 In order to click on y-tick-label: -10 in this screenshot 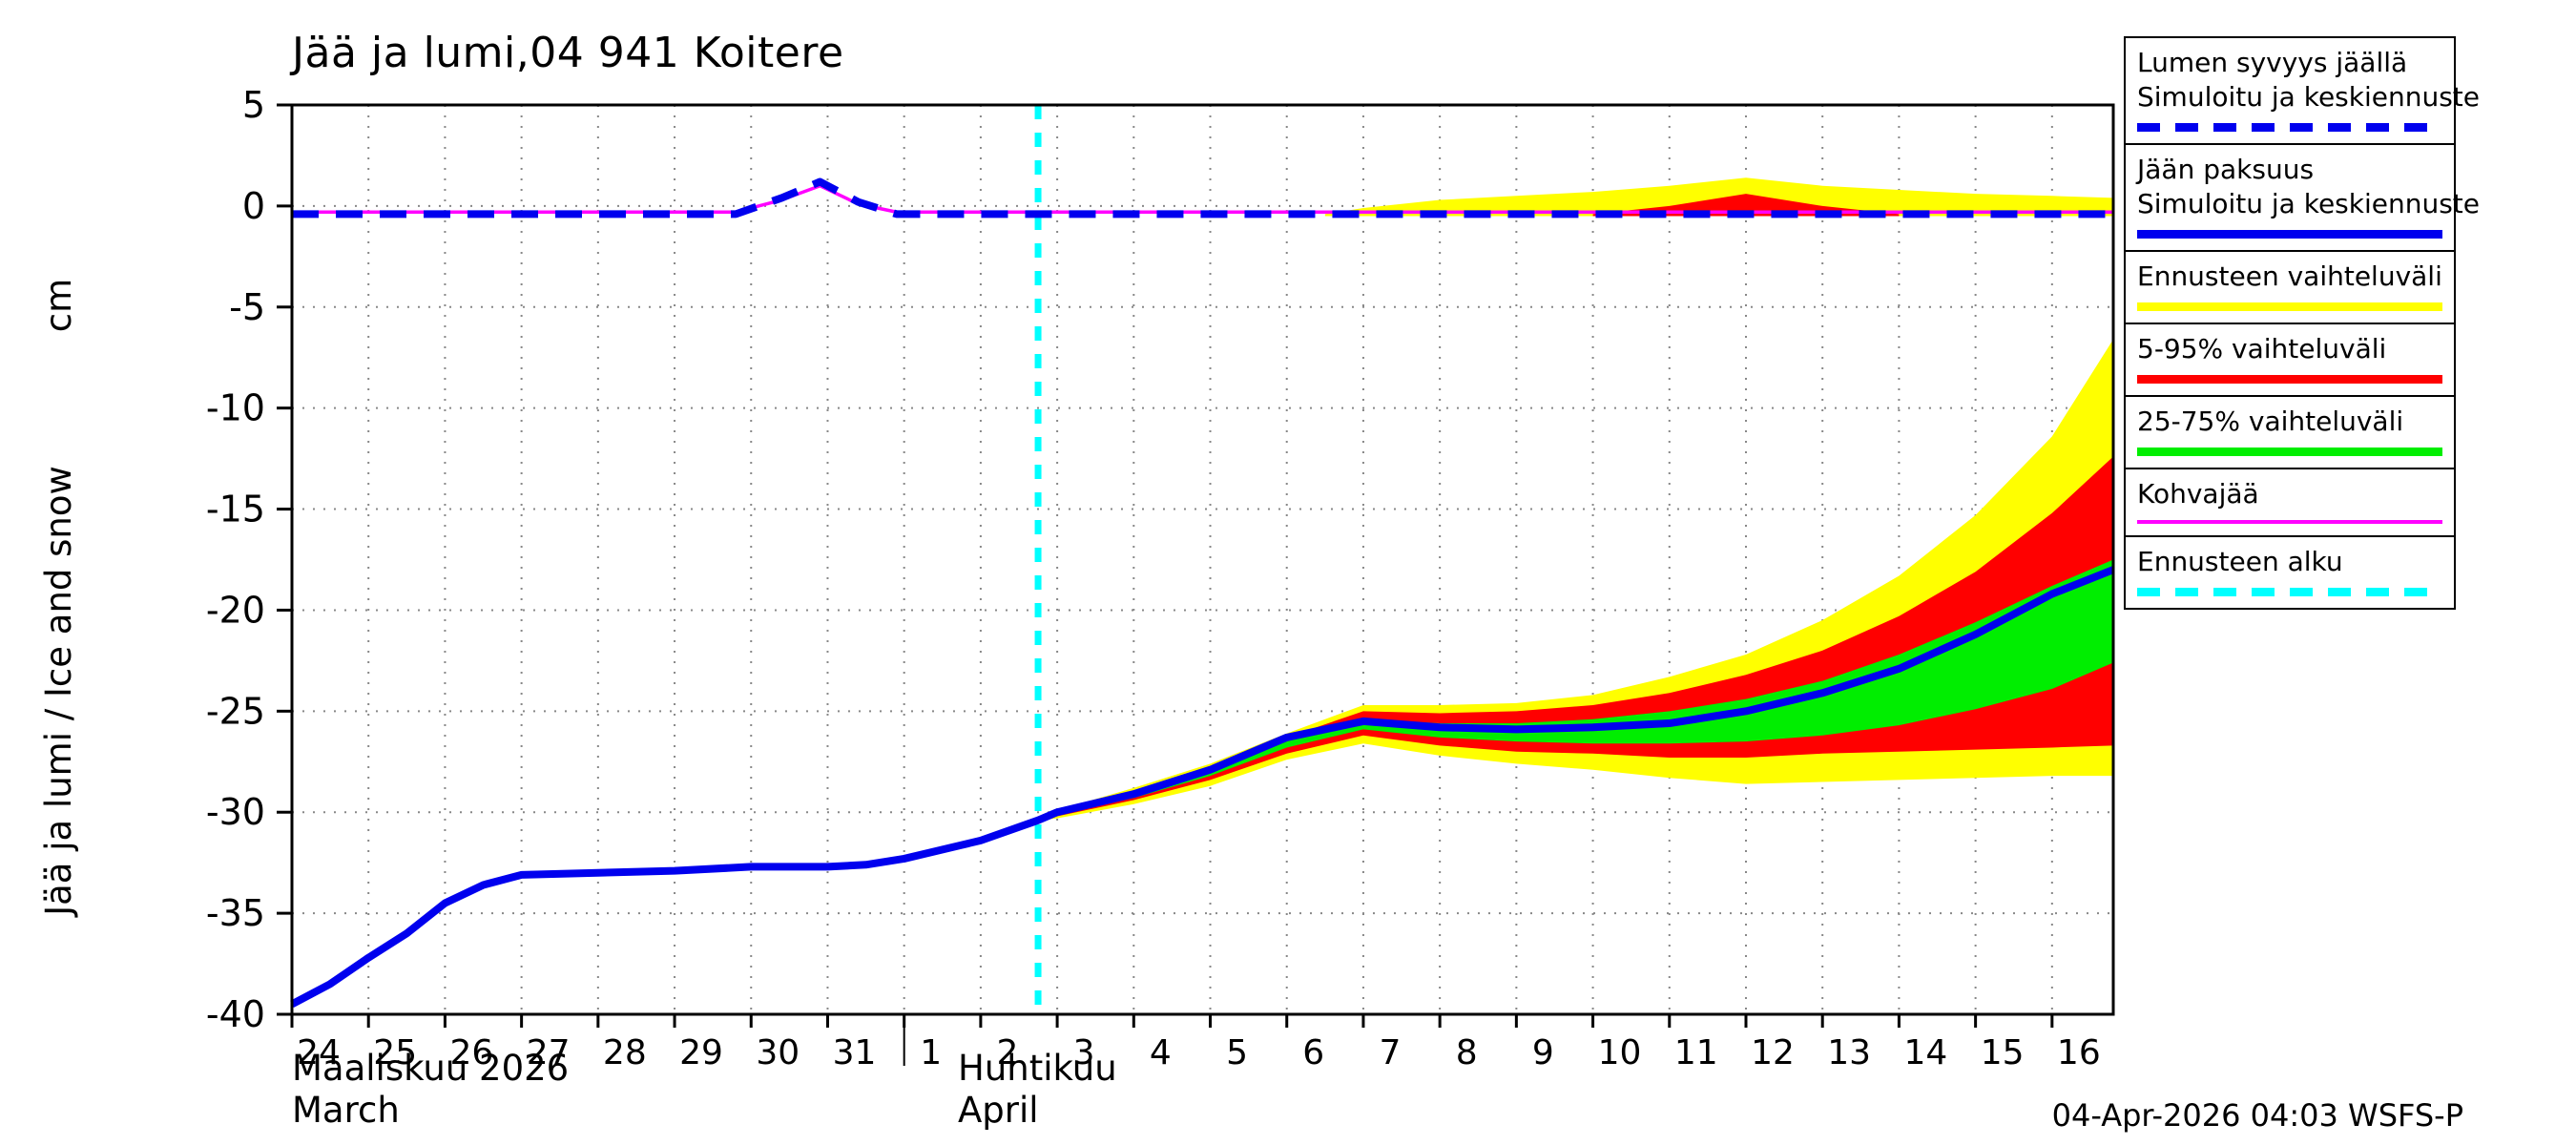, I will do `click(235, 408)`.